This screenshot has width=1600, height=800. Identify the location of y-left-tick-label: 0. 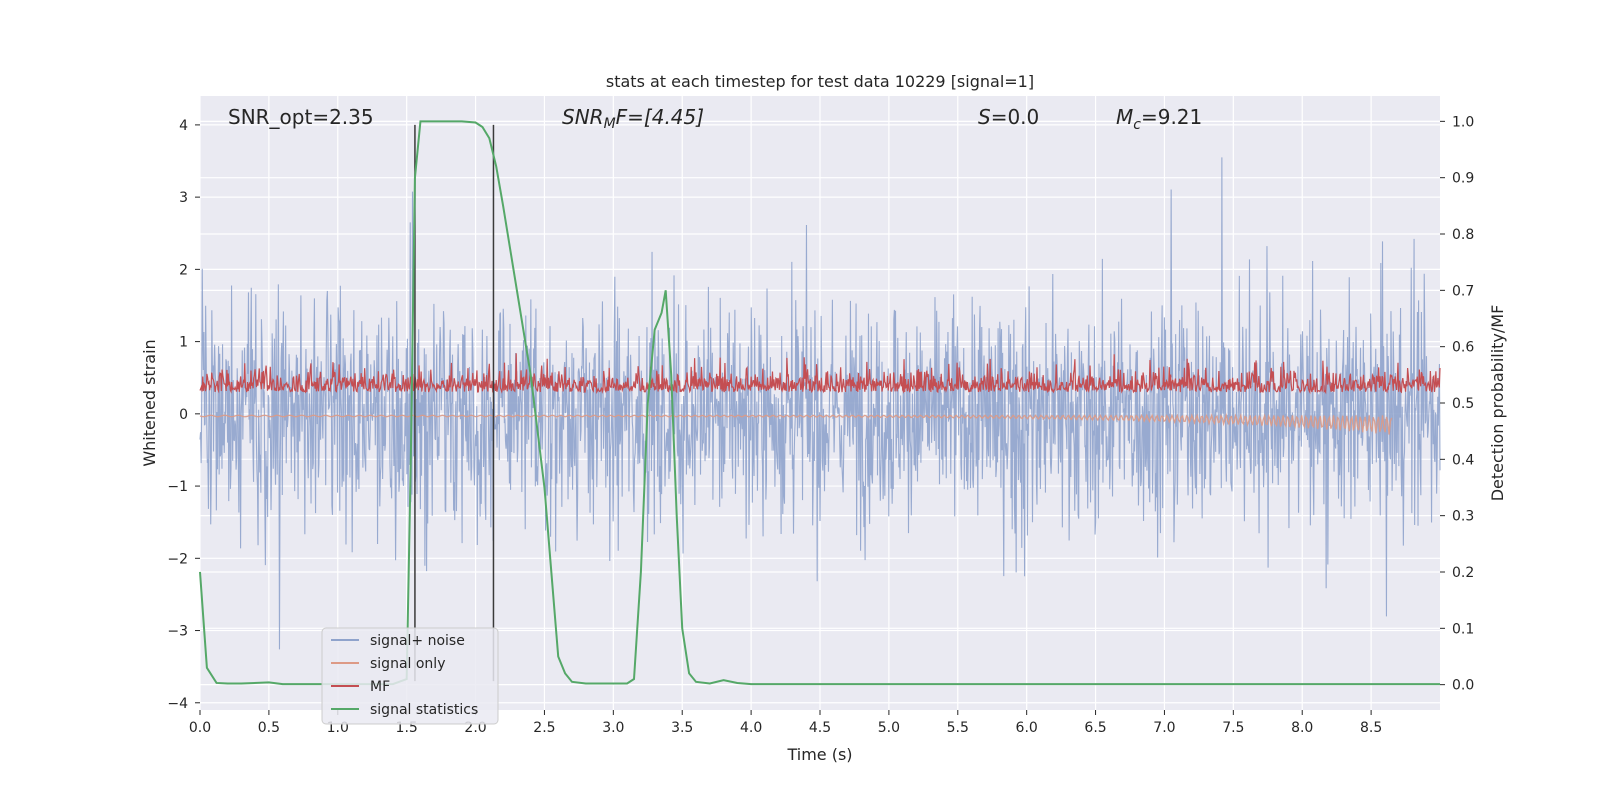
(183, 415).